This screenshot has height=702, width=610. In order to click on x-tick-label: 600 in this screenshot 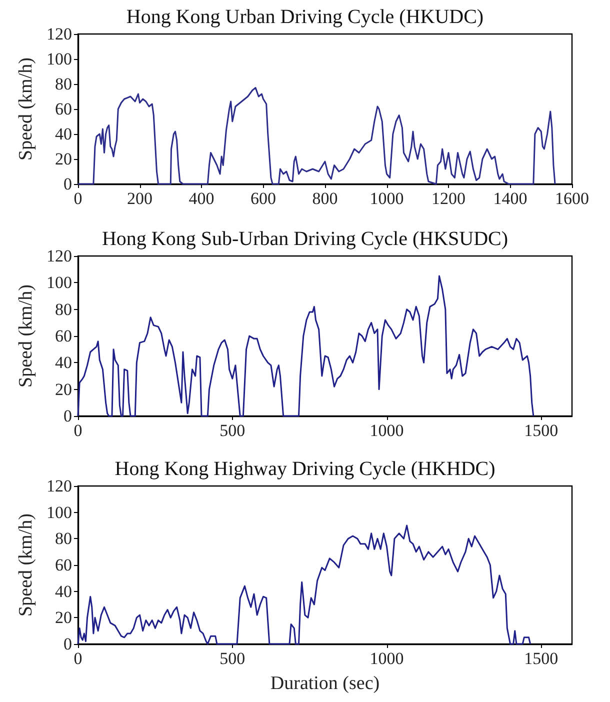, I will do `click(263, 198)`.